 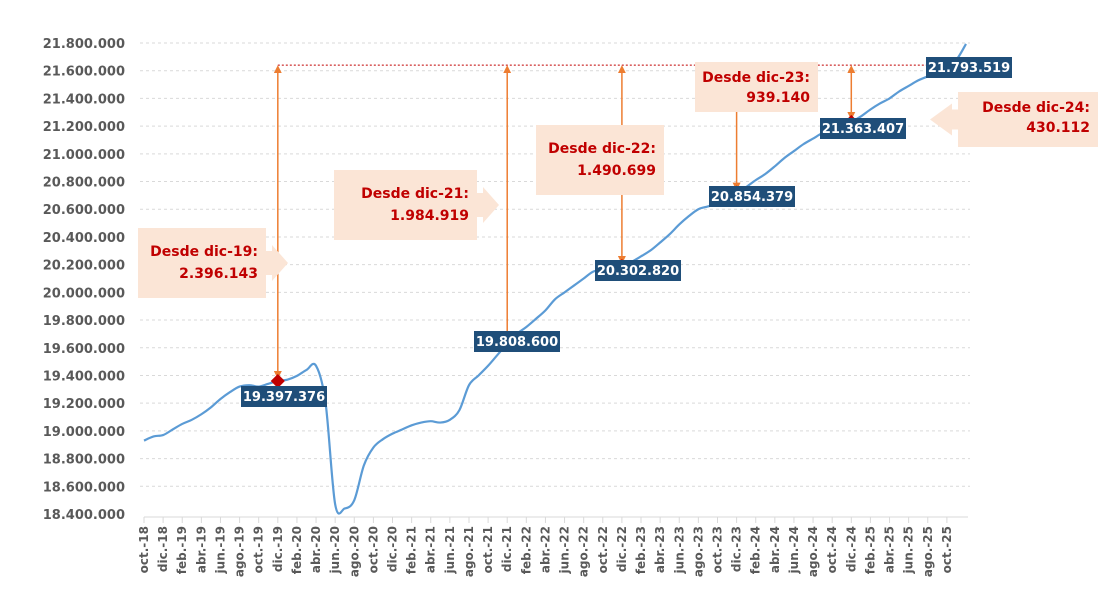 I want to click on x-tick-label: feb.-21, so click(x=412, y=550).